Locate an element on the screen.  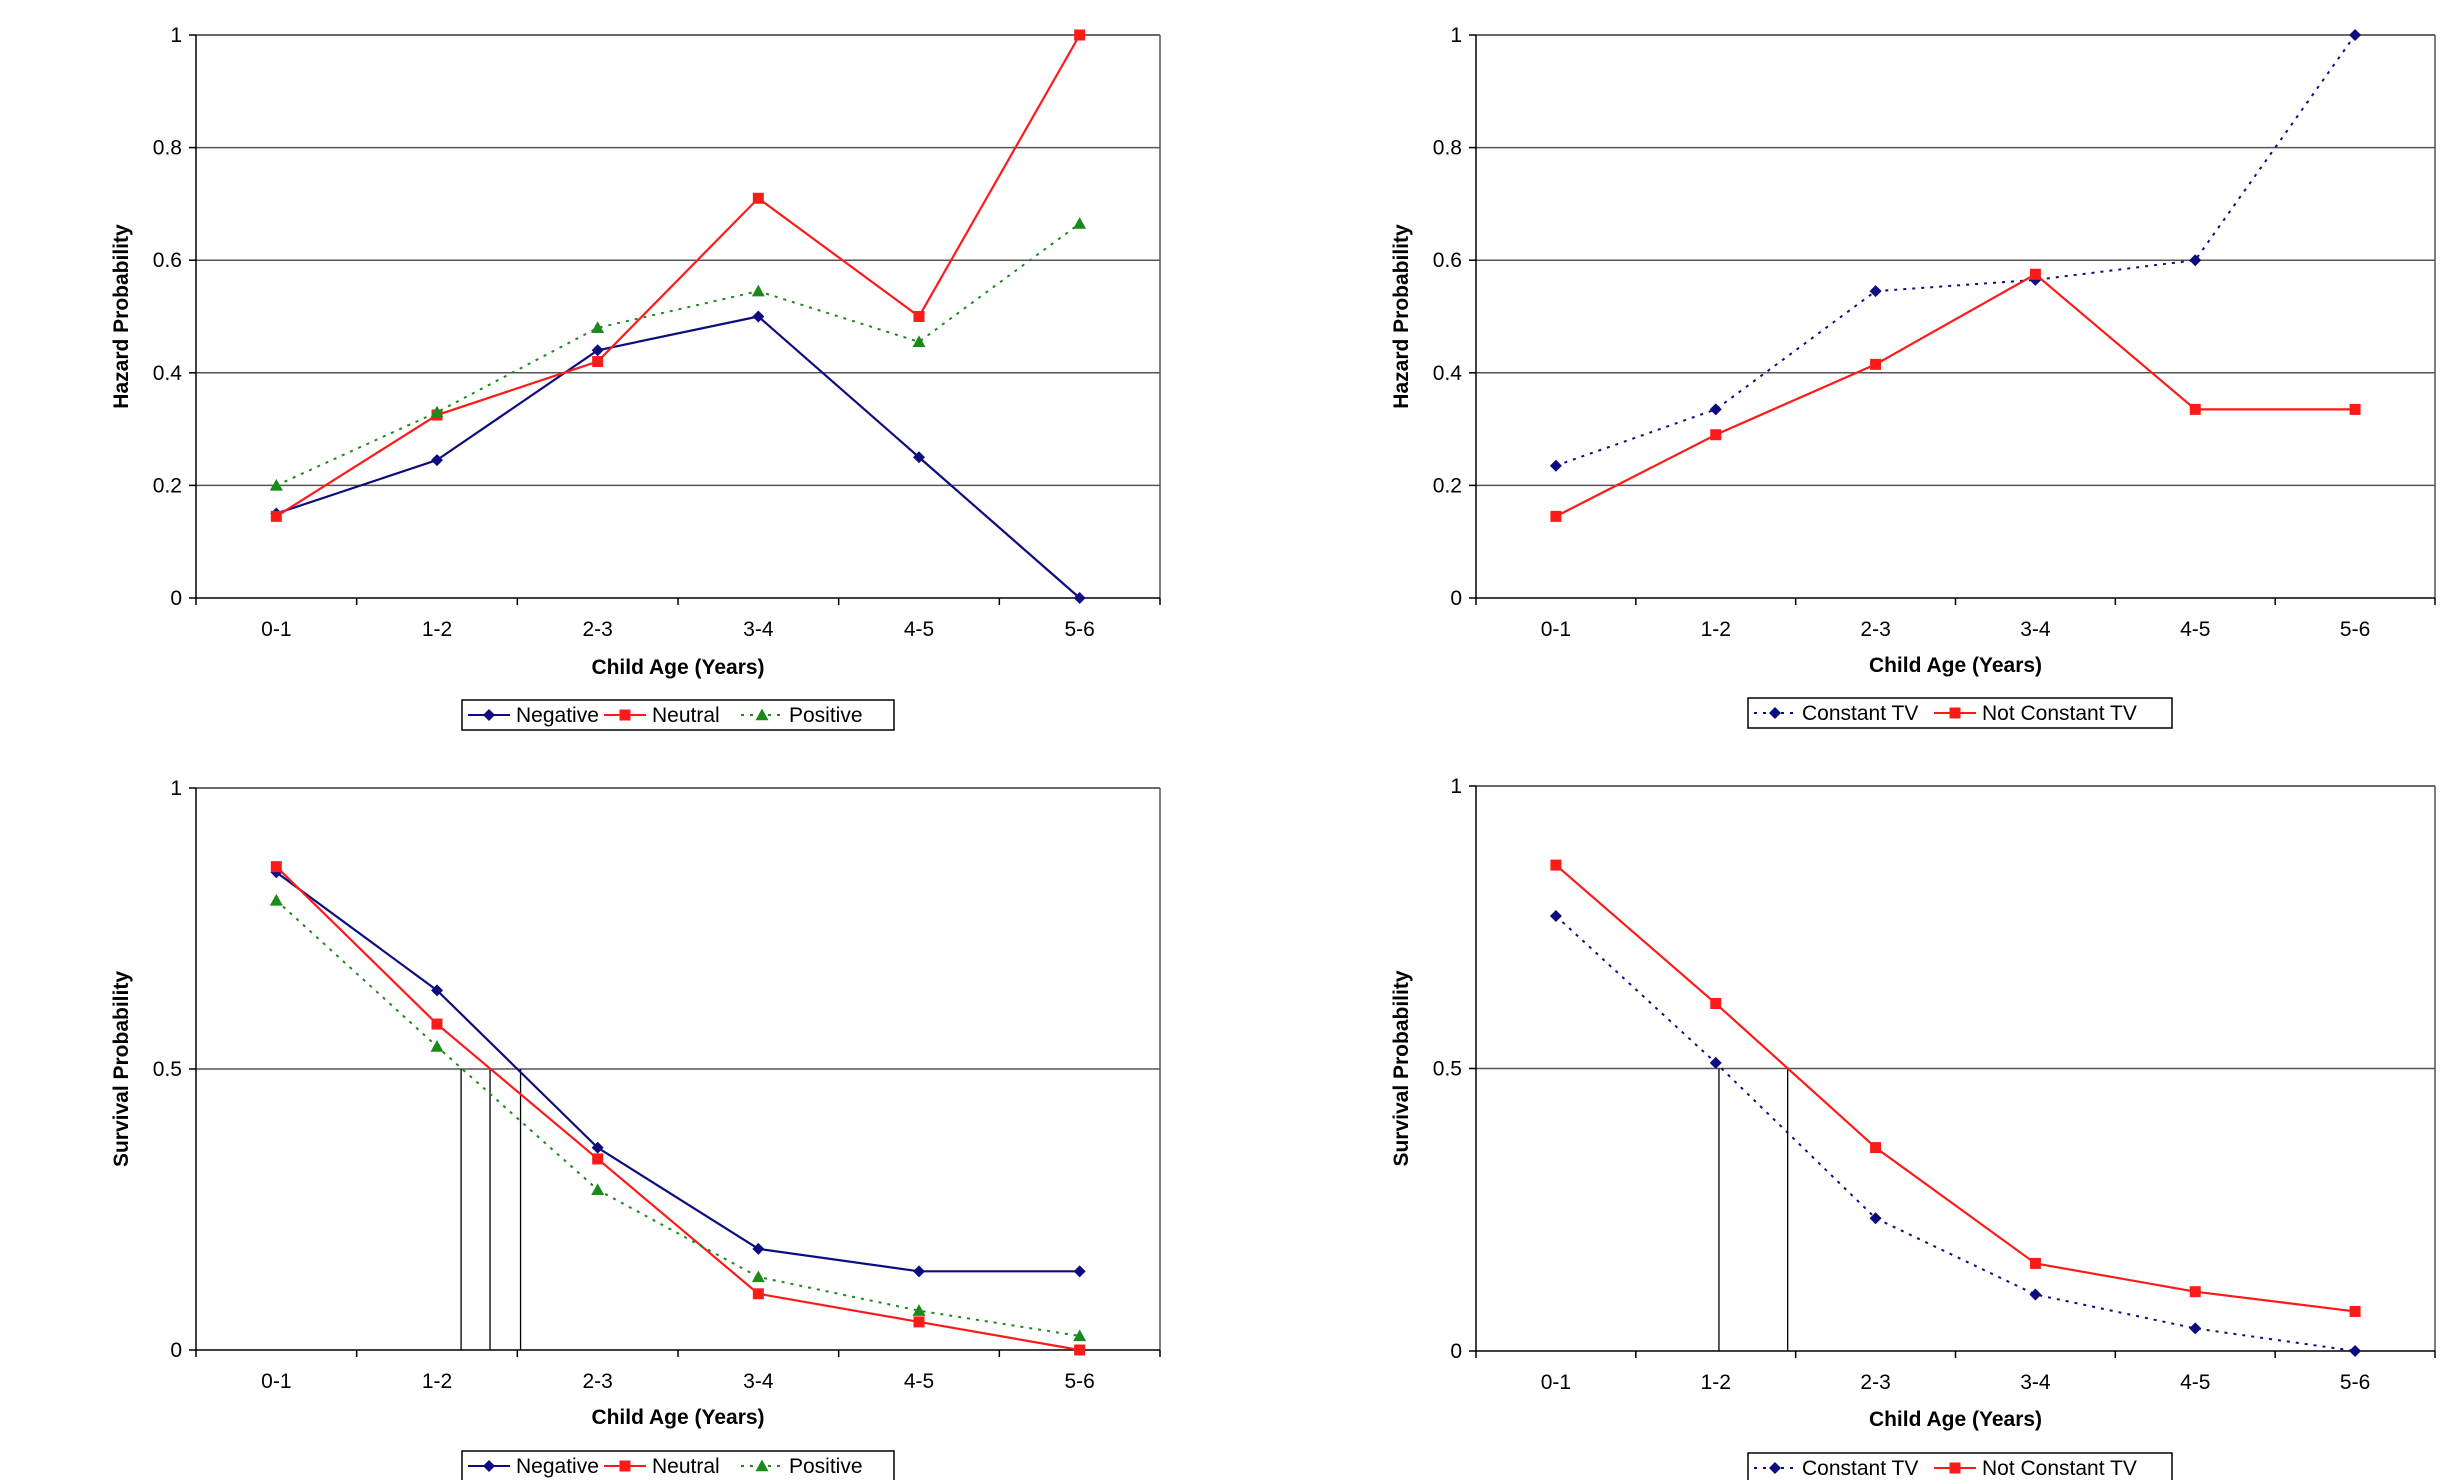
legend: Constant TV Not Constant TV is located at coordinates (1960, 1466).